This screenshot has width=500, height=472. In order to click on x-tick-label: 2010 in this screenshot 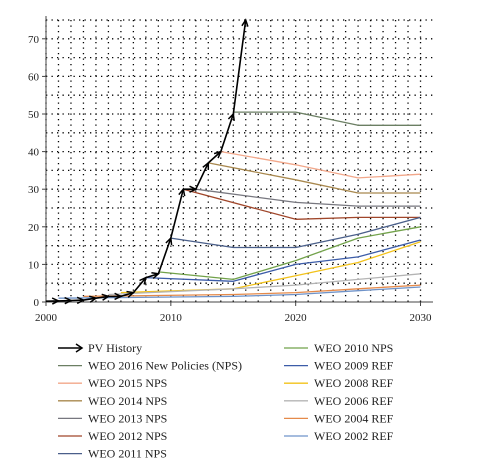, I will do `click(171, 318)`.